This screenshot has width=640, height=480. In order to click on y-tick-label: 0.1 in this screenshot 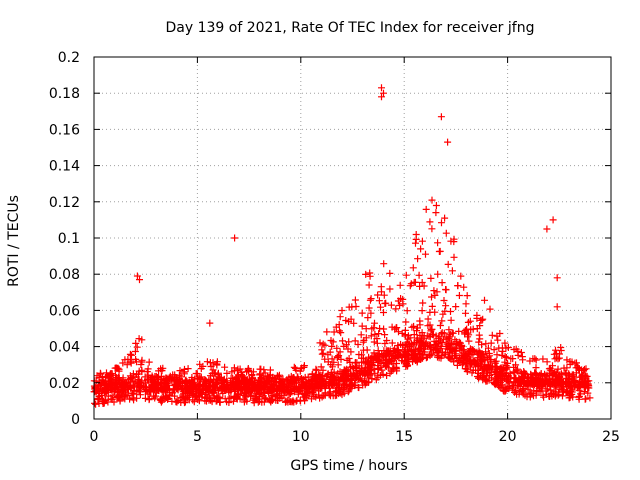, I will do `click(69, 239)`.